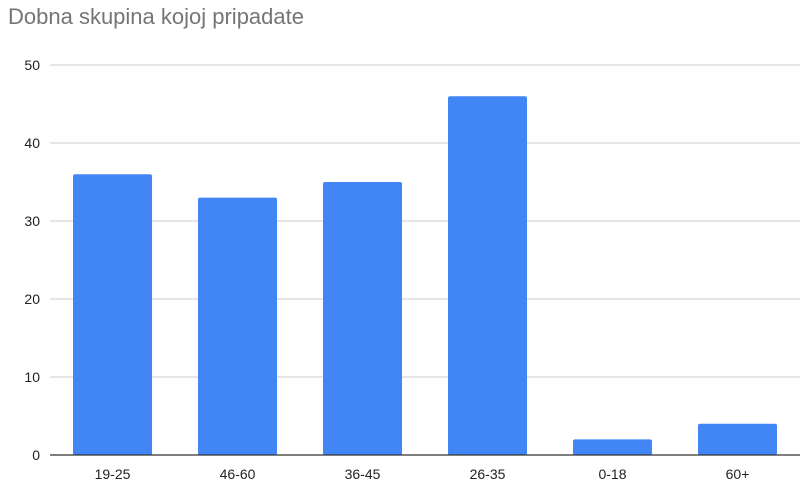 The width and height of the screenshot is (811, 484). What do you see at coordinates (738, 474) in the screenshot?
I see `x-tick-label: 60+` at bounding box center [738, 474].